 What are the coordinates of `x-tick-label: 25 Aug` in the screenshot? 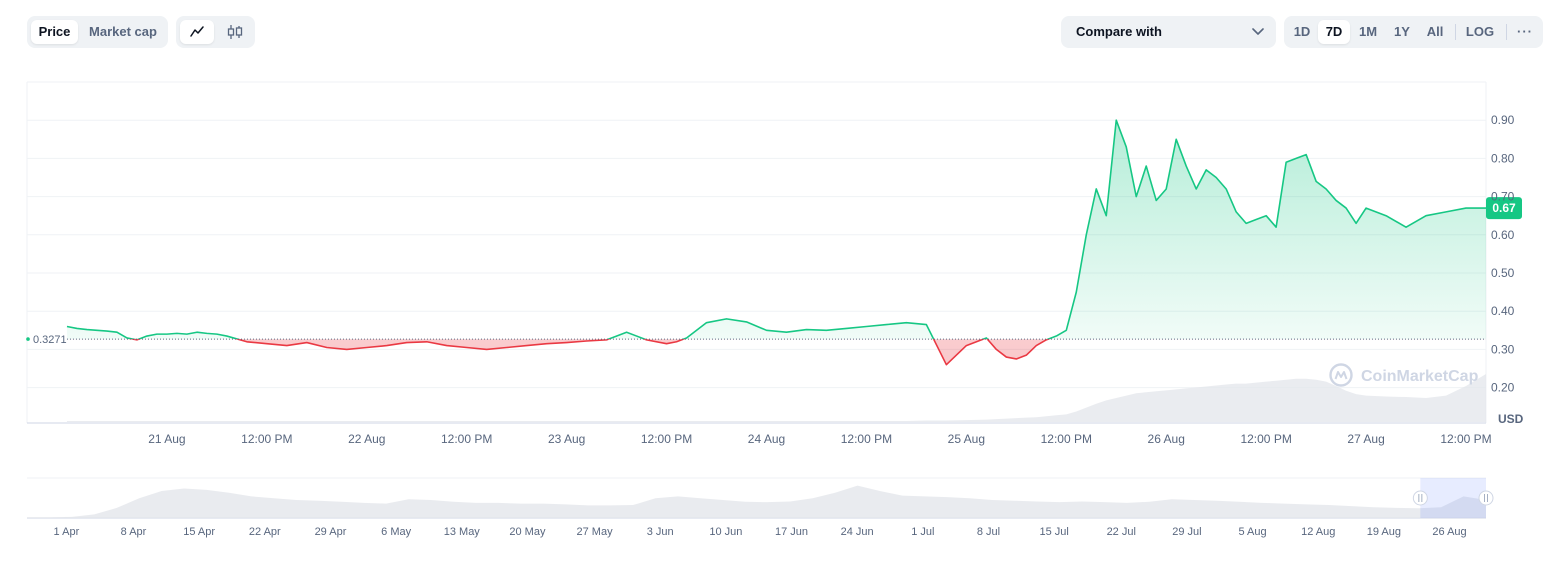 It's located at (966, 439).